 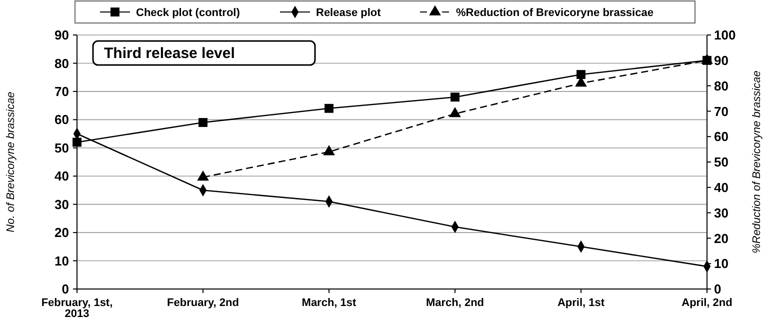 What do you see at coordinates (61, 204) in the screenshot?
I see `y-tick-label: 30` at bounding box center [61, 204].